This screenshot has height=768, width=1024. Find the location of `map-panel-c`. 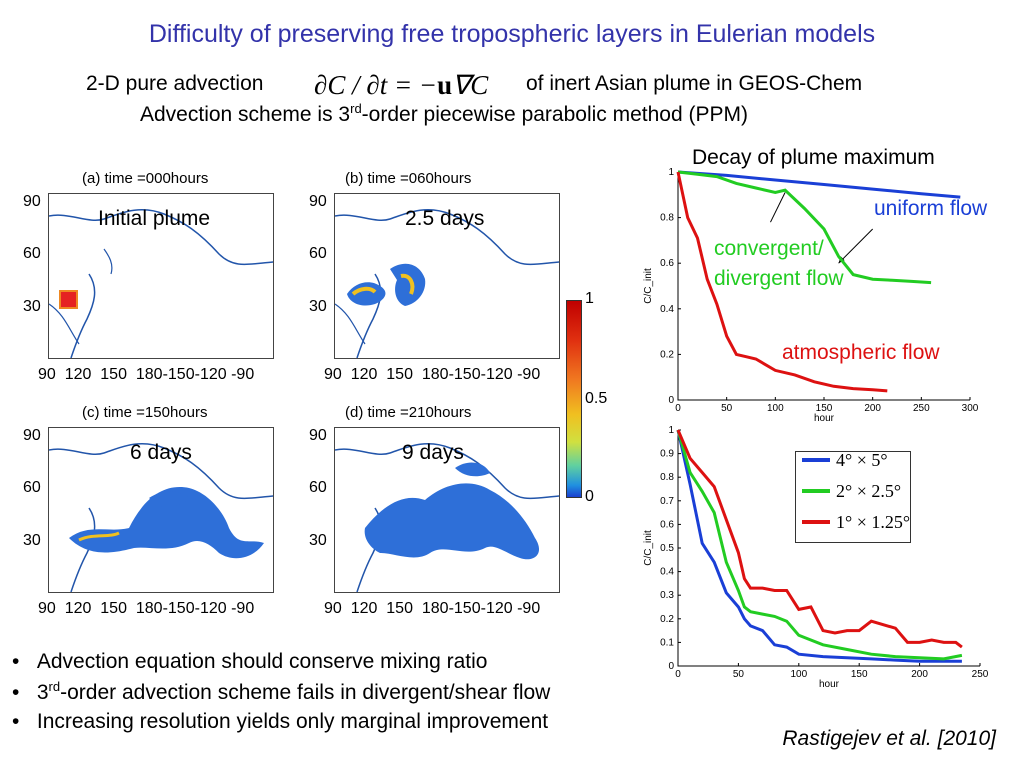

map-panel-c is located at coordinates (161, 510).